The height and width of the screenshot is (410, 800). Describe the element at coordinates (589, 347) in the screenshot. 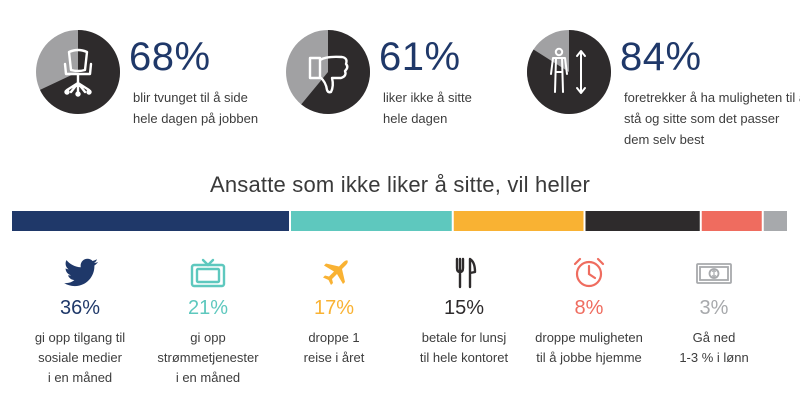

I see `column-description: droppe muligheten til å jobbe hjemme` at that location.